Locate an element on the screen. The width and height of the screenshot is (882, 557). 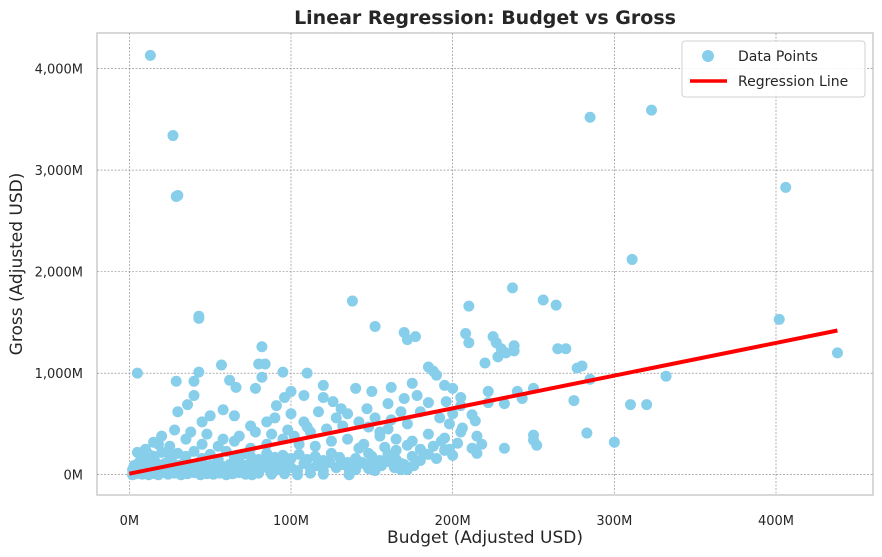
y-tick-label: 3,000M is located at coordinates (59, 171).